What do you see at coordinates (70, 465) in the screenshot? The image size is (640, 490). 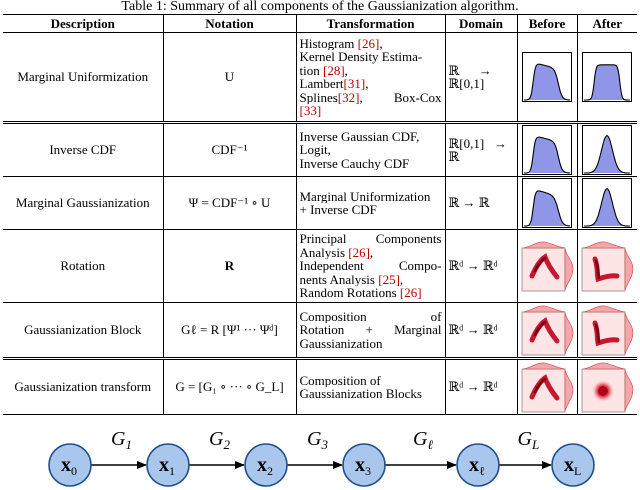 I see `chain-node: x0` at bounding box center [70, 465].